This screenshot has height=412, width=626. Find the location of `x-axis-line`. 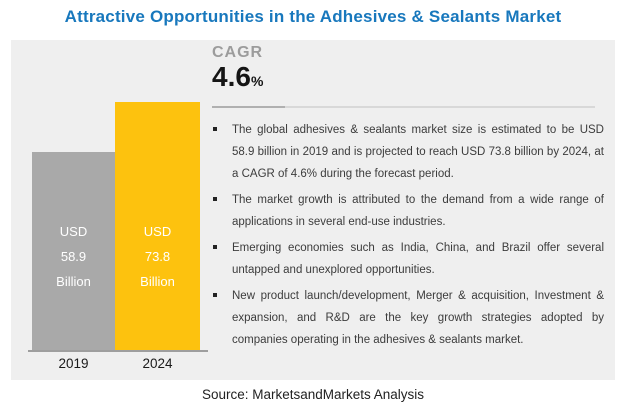

x-axis-line is located at coordinates (118, 351).